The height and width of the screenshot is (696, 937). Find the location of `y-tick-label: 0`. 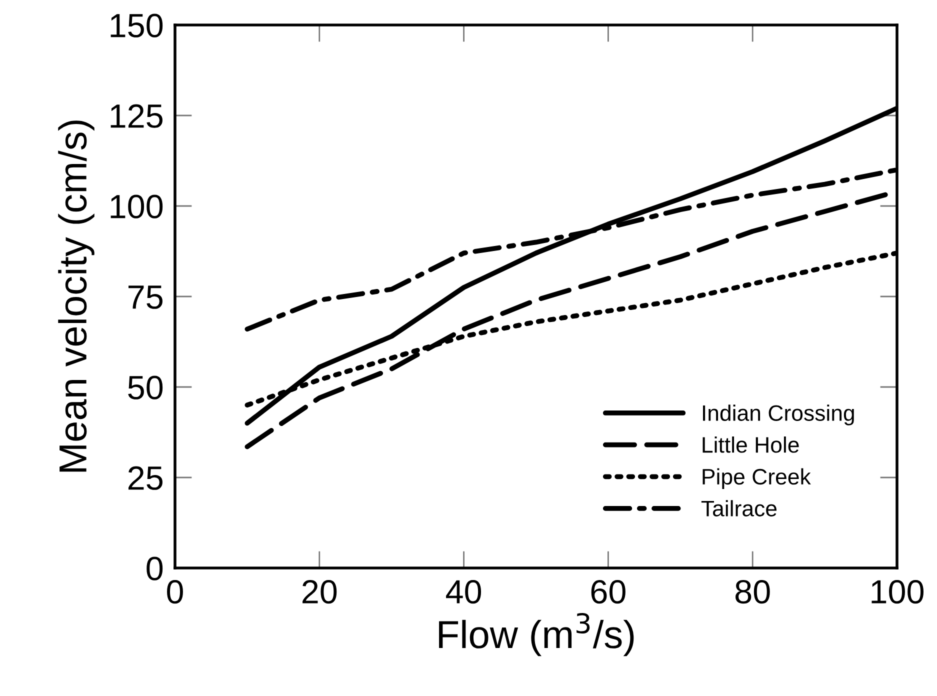

y-tick-label: 0 is located at coordinates (154, 568).